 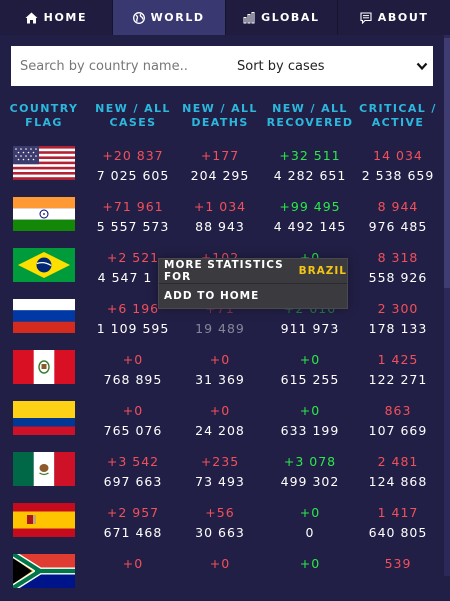 What do you see at coordinates (398, 277) in the screenshot?
I see `active-count: 558 926` at bounding box center [398, 277].